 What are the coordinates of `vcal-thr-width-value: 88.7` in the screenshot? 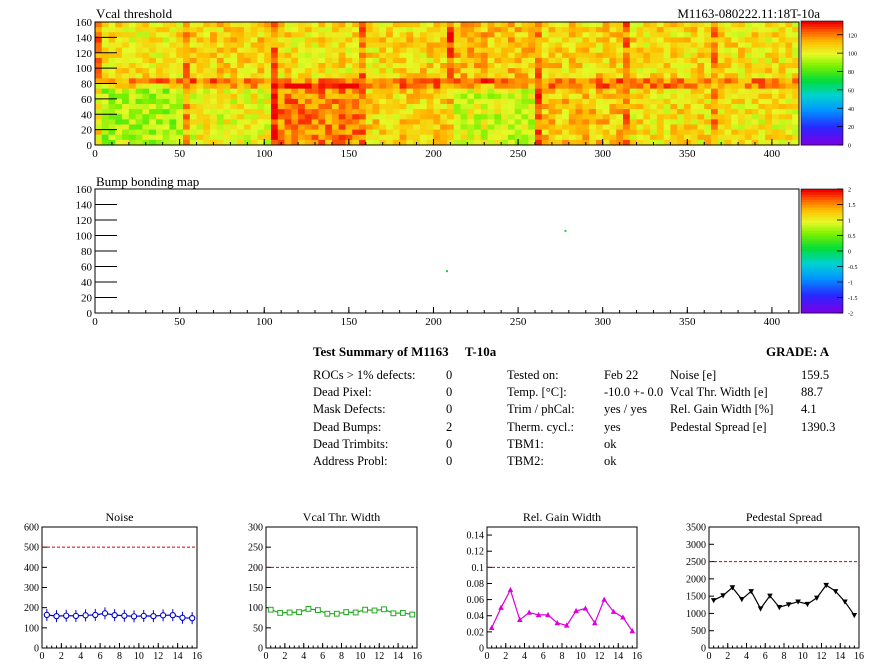 It's located at (812, 392).